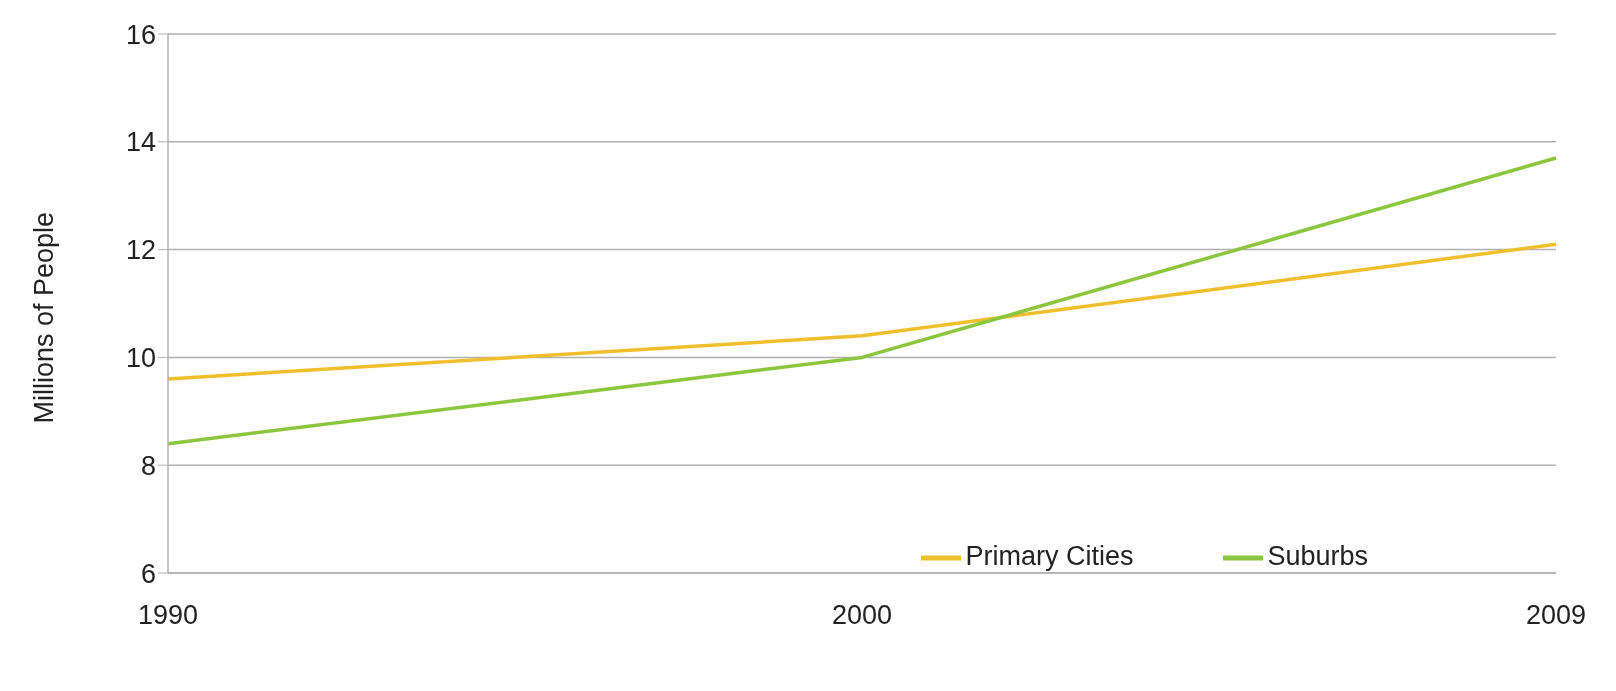 The image size is (1616, 691). Describe the element at coordinates (168, 615) in the screenshot. I see `x-tick-label: 1990` at that location.